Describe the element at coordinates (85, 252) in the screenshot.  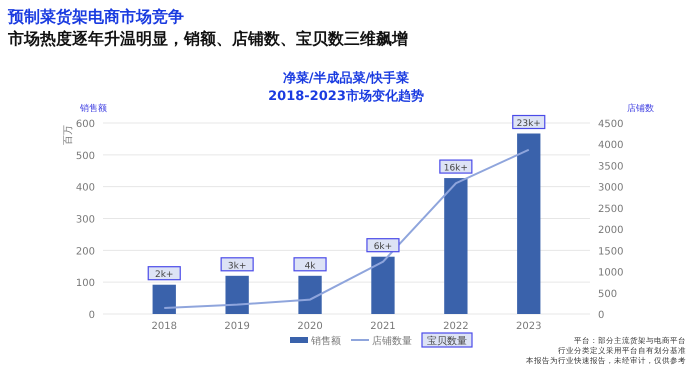
I see `y-tick-label: 200` at that location.